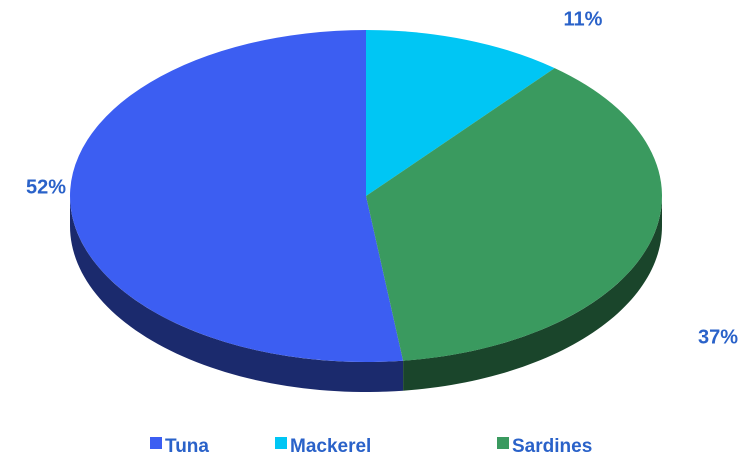  Describe the element at coordinates (552, 446) in the screenshot. I see `legend-label: Sardines` at that location.